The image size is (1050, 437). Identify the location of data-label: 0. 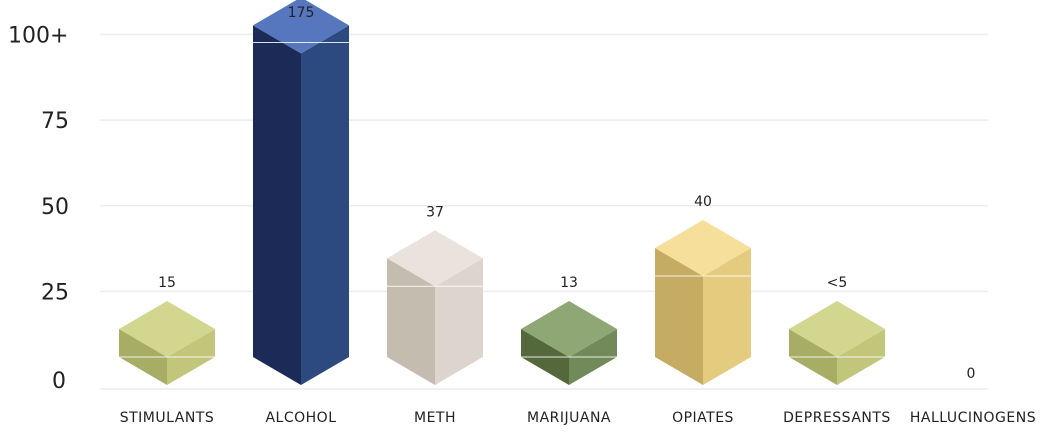
(971, 374).